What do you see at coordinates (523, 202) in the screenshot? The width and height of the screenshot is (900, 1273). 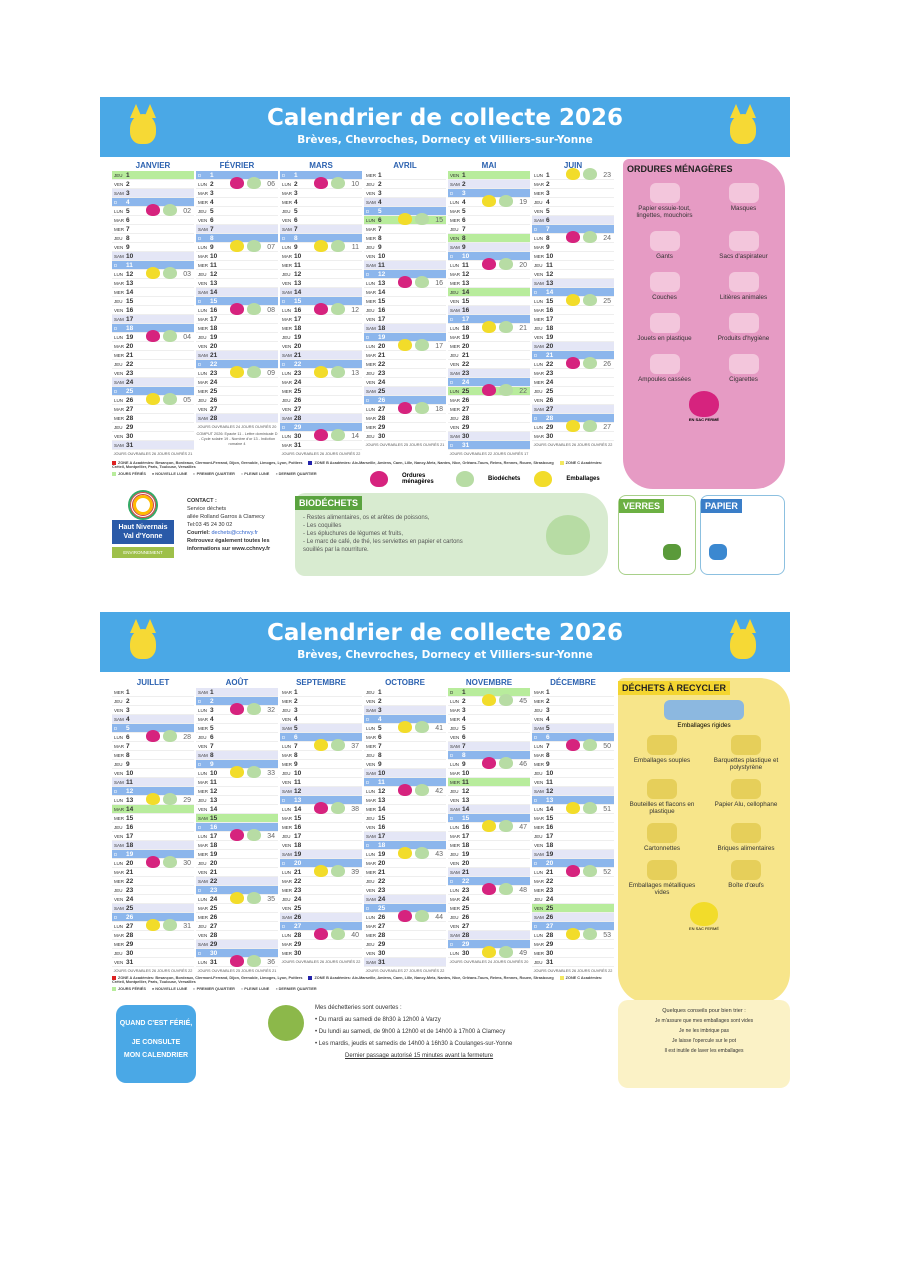 I see `week-number: 19` at bounding box center [523, 202].